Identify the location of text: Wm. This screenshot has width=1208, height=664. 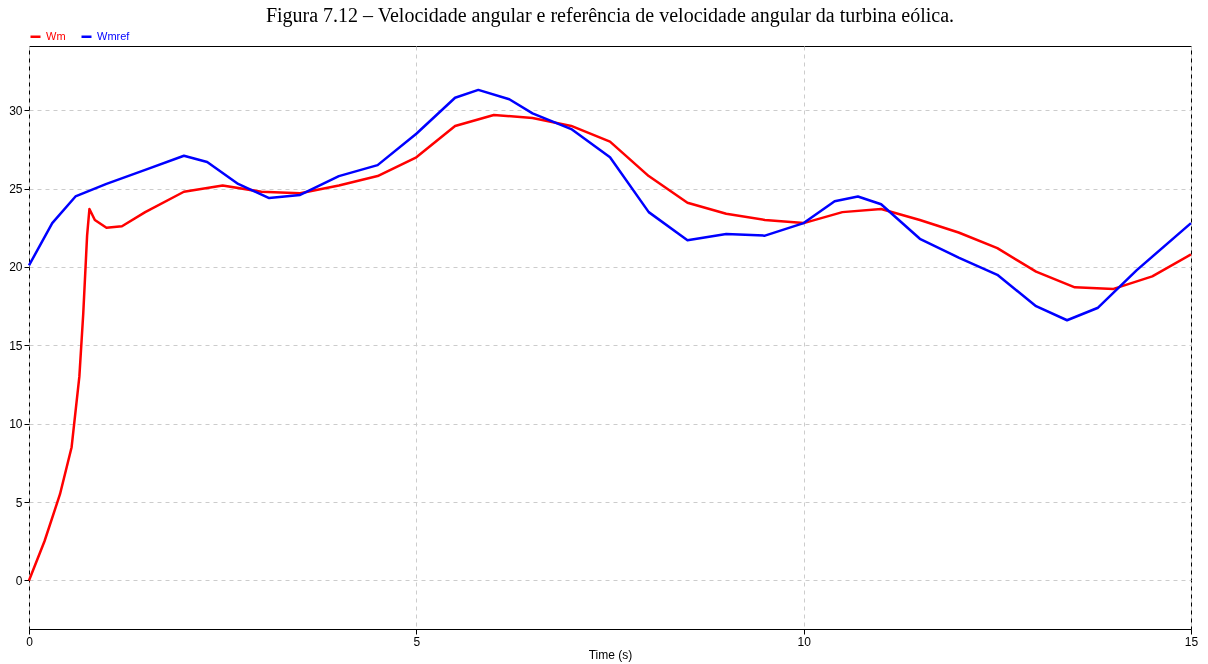
(56, 35).